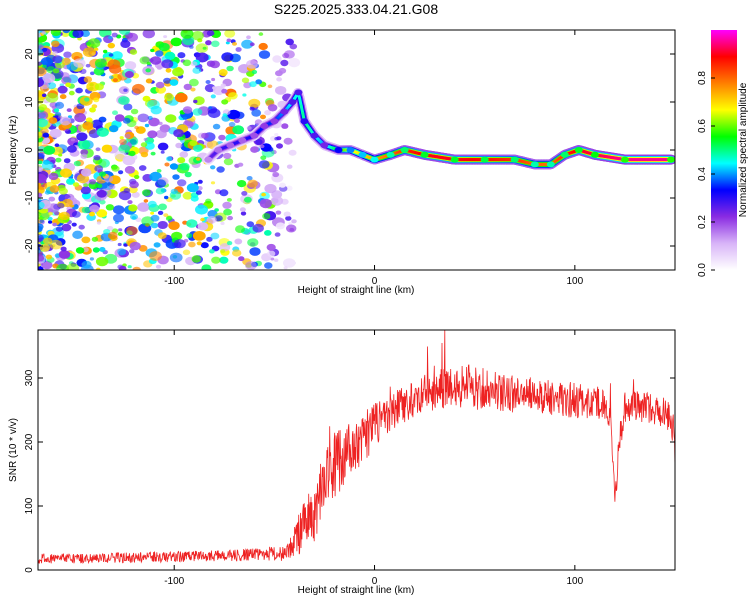  I want to click on snr-x-axis-label: Height of straight line (km), so click(356, 590).